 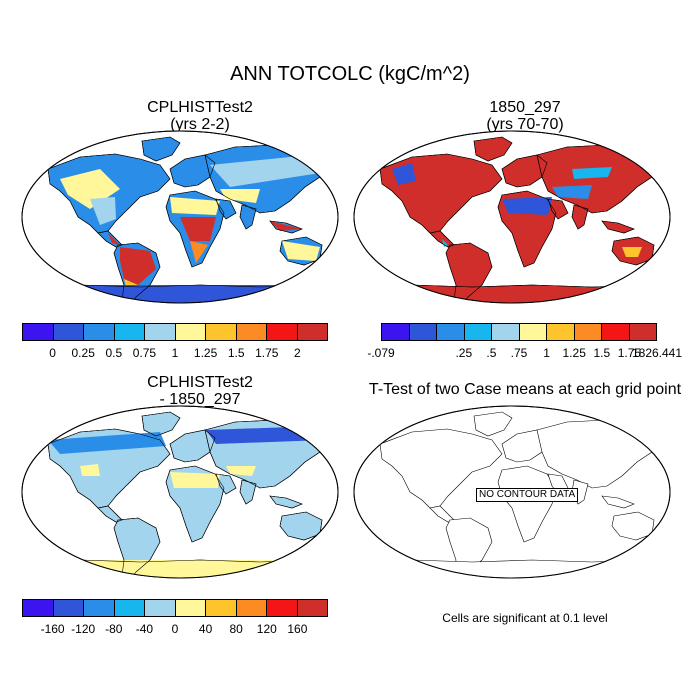 I want to click on colorbar-panel-3-labels: -160 -120 -80 -40 0 40 80 120 160, so click(x=175, y=630).